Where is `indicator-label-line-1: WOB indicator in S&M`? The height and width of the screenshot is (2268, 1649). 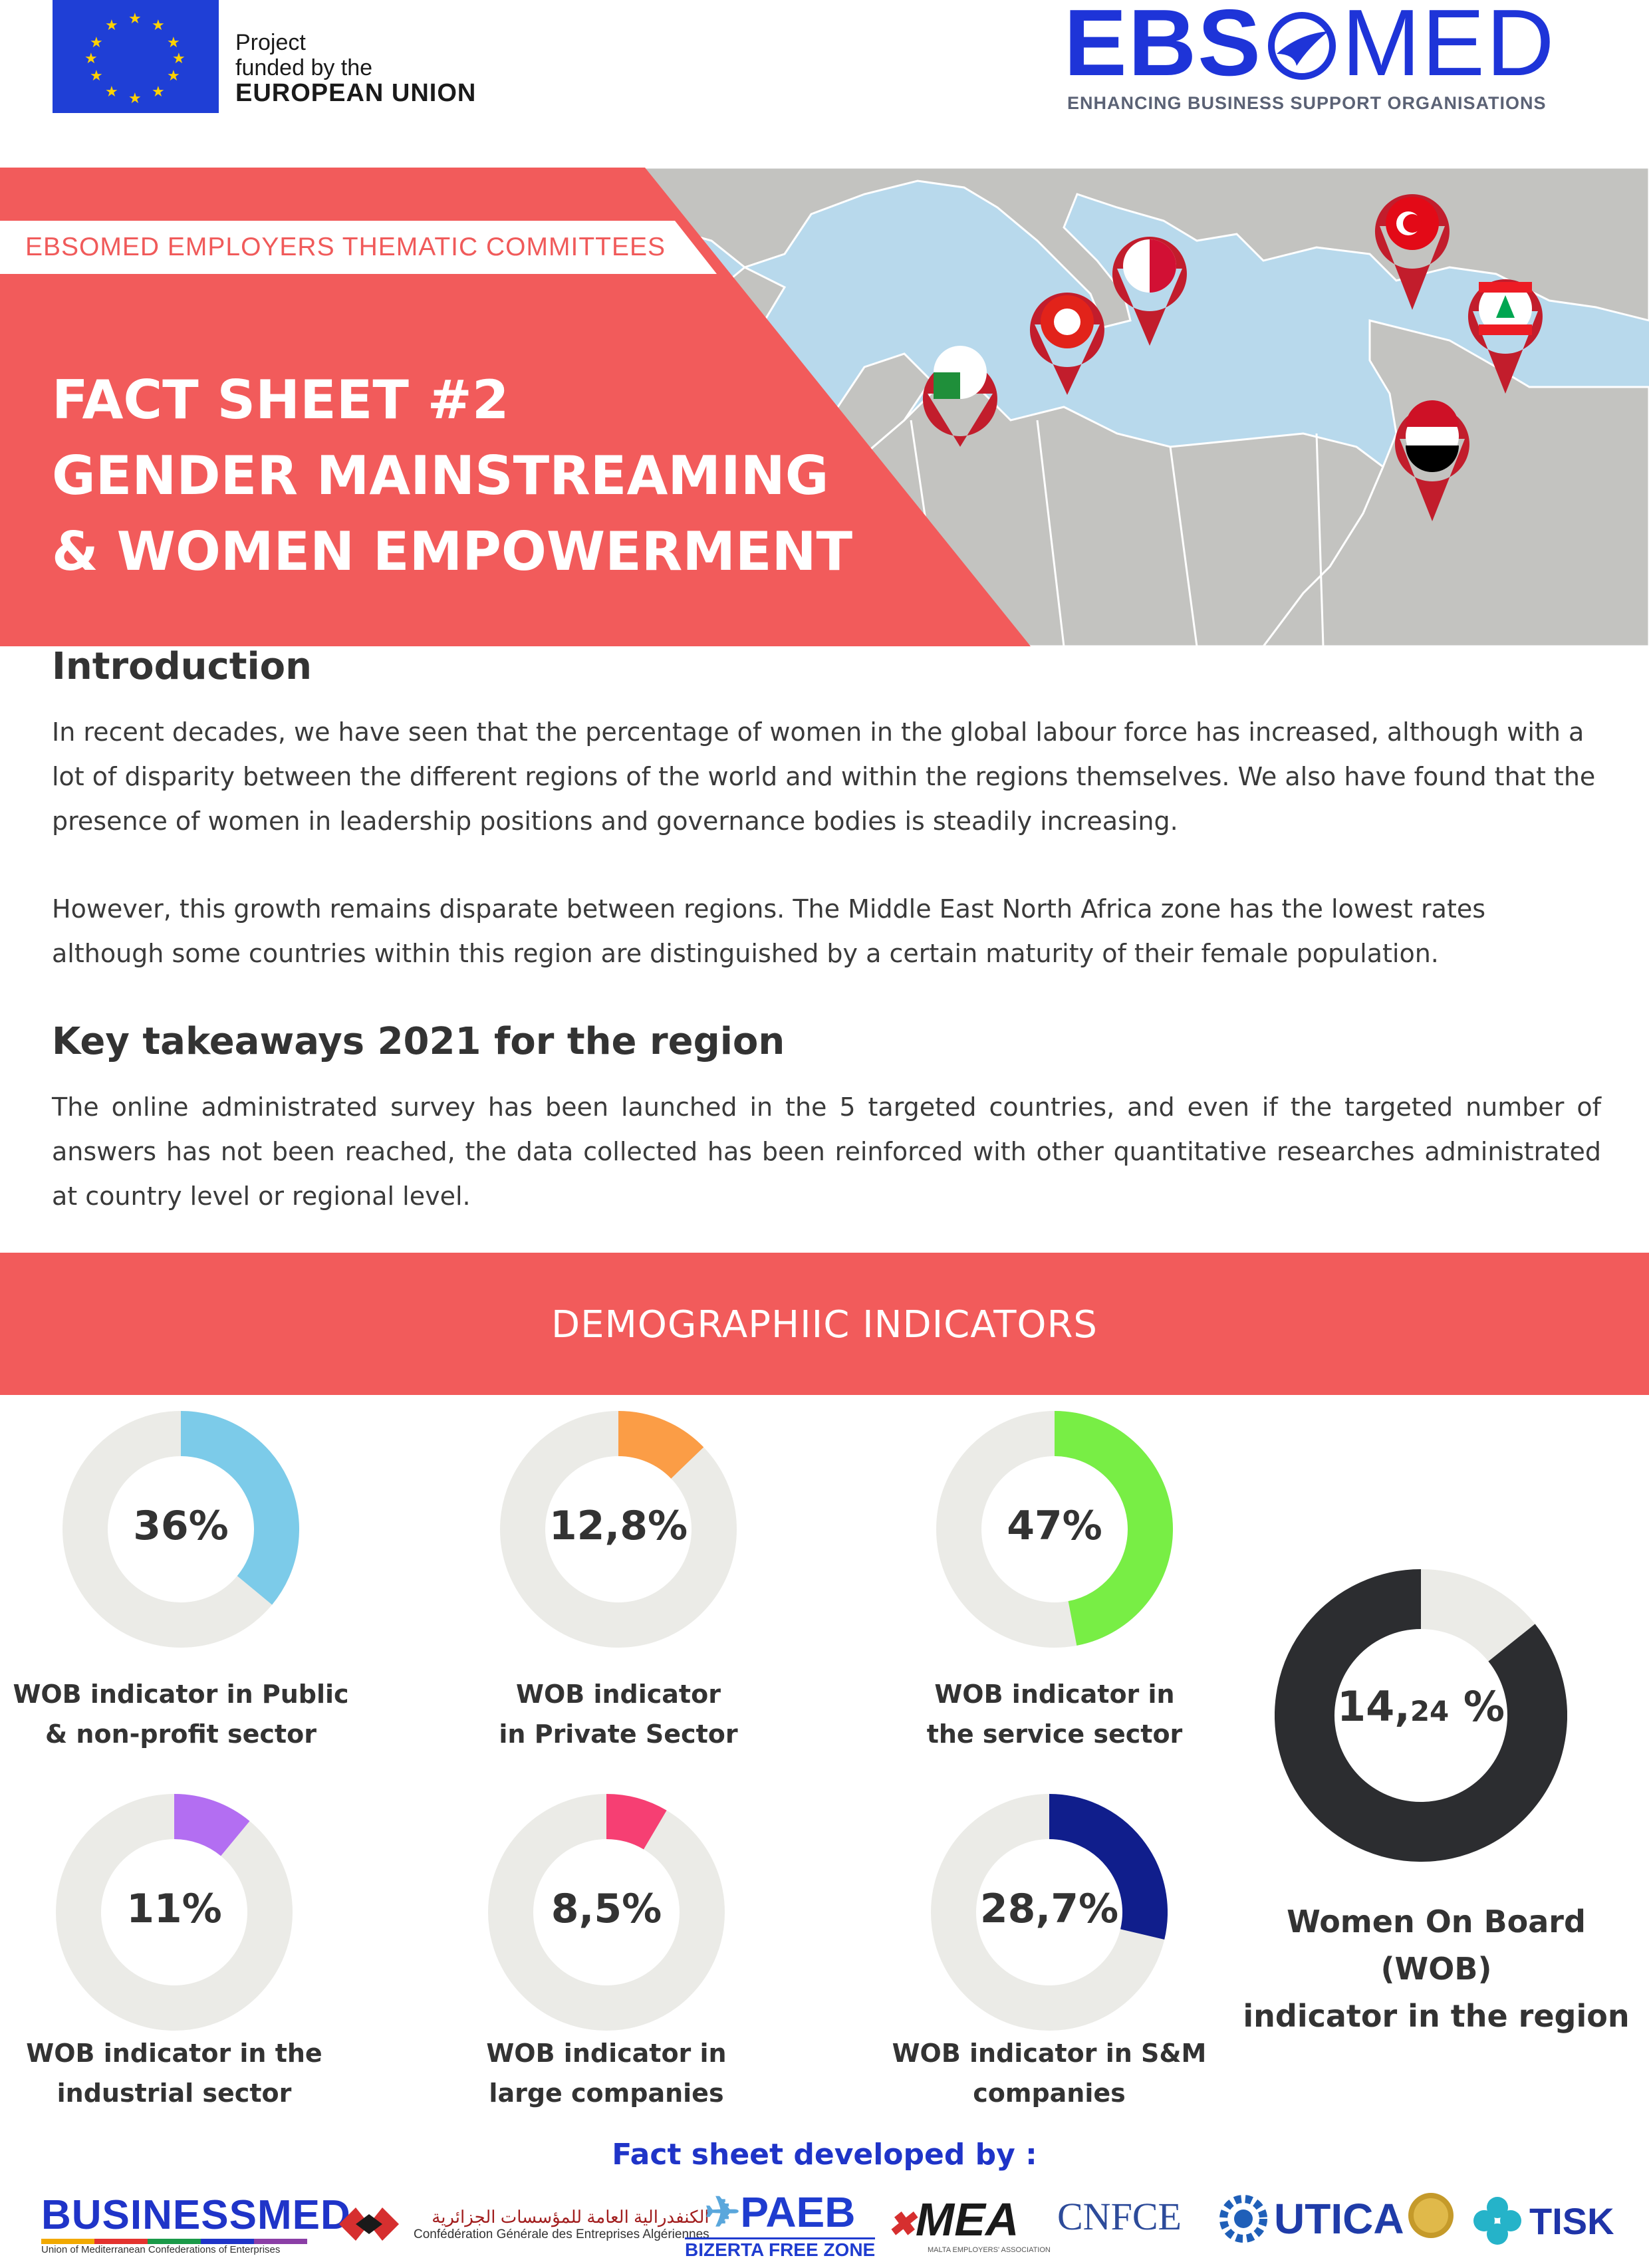 indicator-label-line-1: WOB indicator in S&M is located at coordinates (1049, 2053).